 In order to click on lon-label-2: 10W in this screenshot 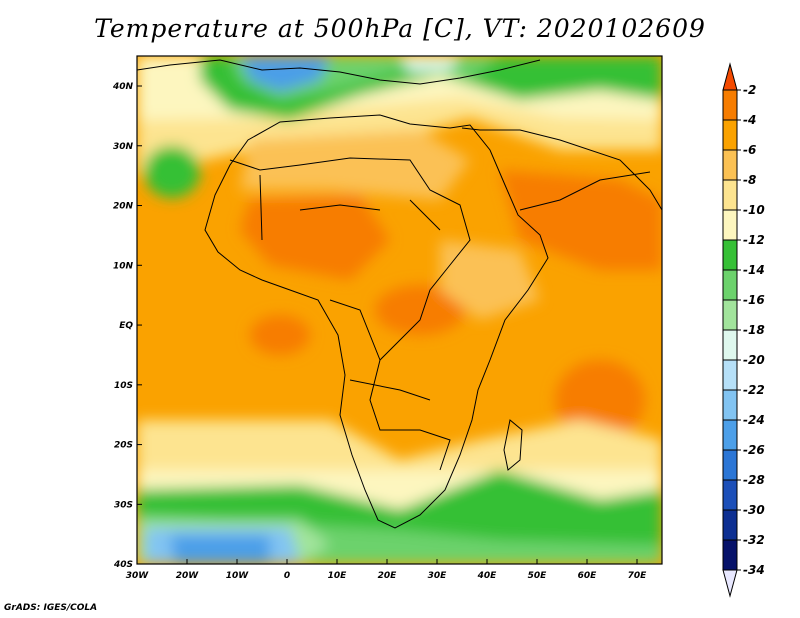, I will do `click(238, 576)`.